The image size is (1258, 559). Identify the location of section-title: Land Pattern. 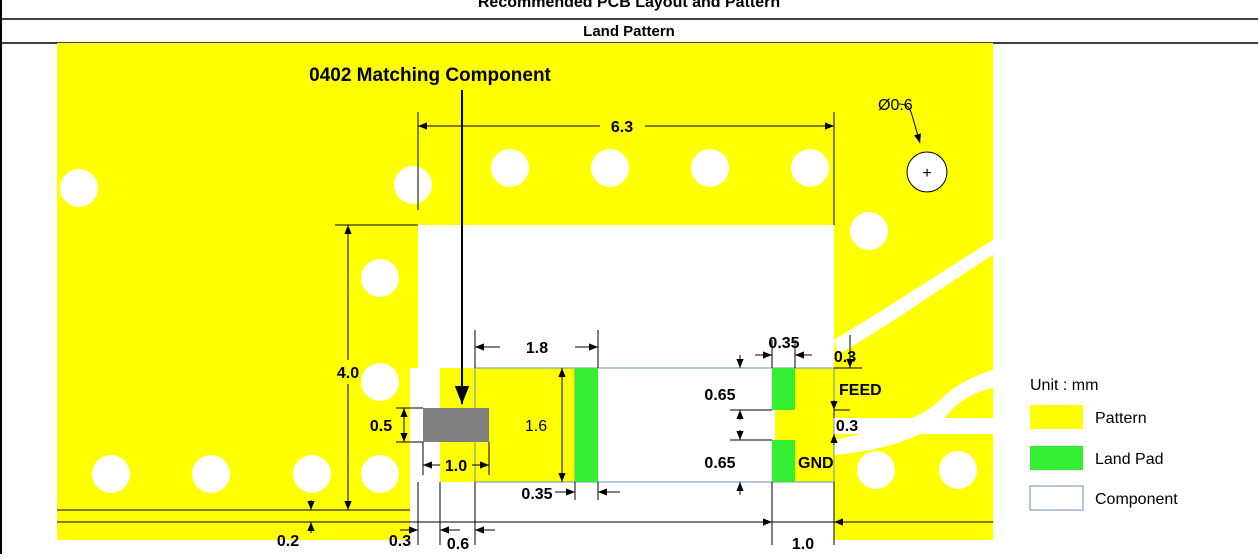
(629, 31).